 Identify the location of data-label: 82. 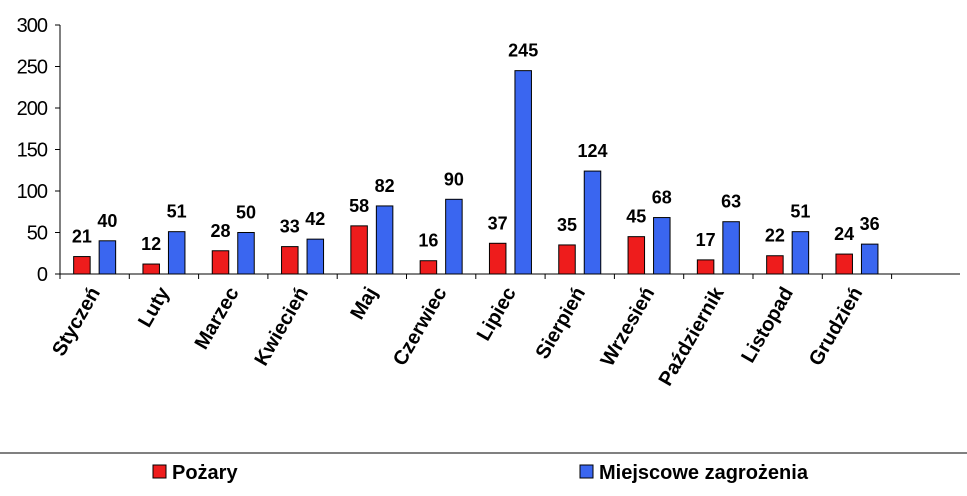
(385, 186).